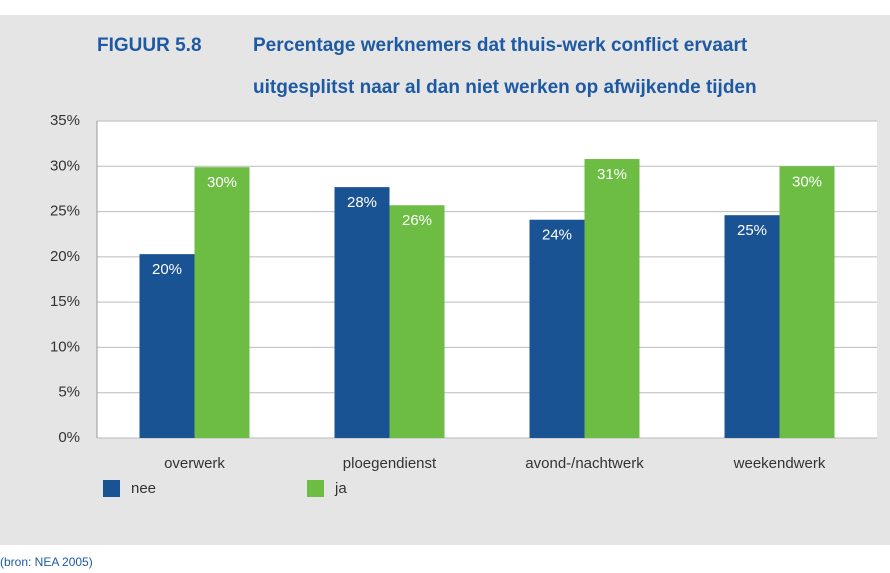 The width and height of the screenshot is (890, 573). I want to click on y-tick-label: 25%, so click(65, 211).